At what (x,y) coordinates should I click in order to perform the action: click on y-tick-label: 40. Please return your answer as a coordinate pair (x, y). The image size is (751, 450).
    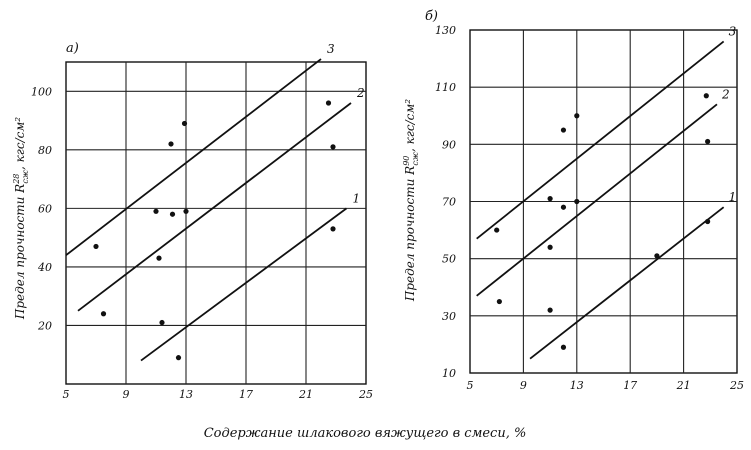
    Looking at the image, I should click on (44, 267).